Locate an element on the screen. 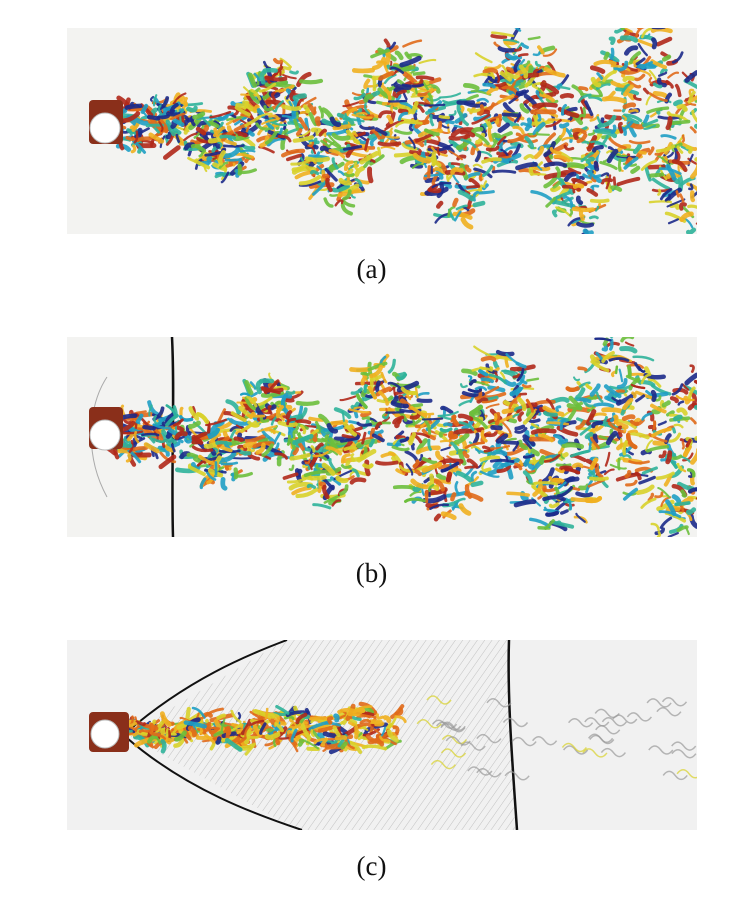 The width and height of the screenshot is (743, 923). downstream-wake-c is located at coordinates (556, 738).